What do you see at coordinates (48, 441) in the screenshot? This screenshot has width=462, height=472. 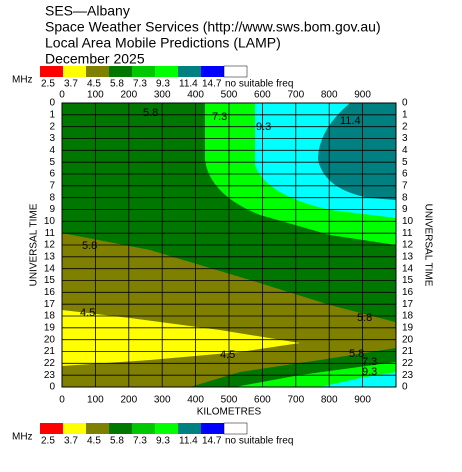 I see `legend-label: 2.5` at bounding box center [48, 441].